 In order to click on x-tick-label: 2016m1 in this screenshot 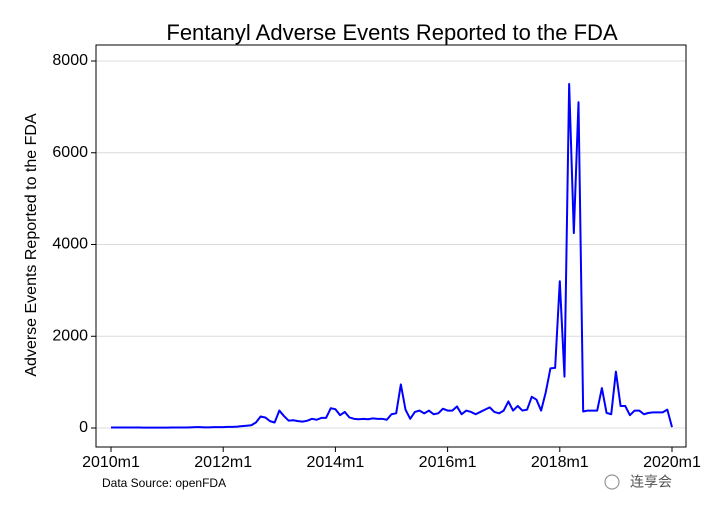, I will do `click(448, 462)`.